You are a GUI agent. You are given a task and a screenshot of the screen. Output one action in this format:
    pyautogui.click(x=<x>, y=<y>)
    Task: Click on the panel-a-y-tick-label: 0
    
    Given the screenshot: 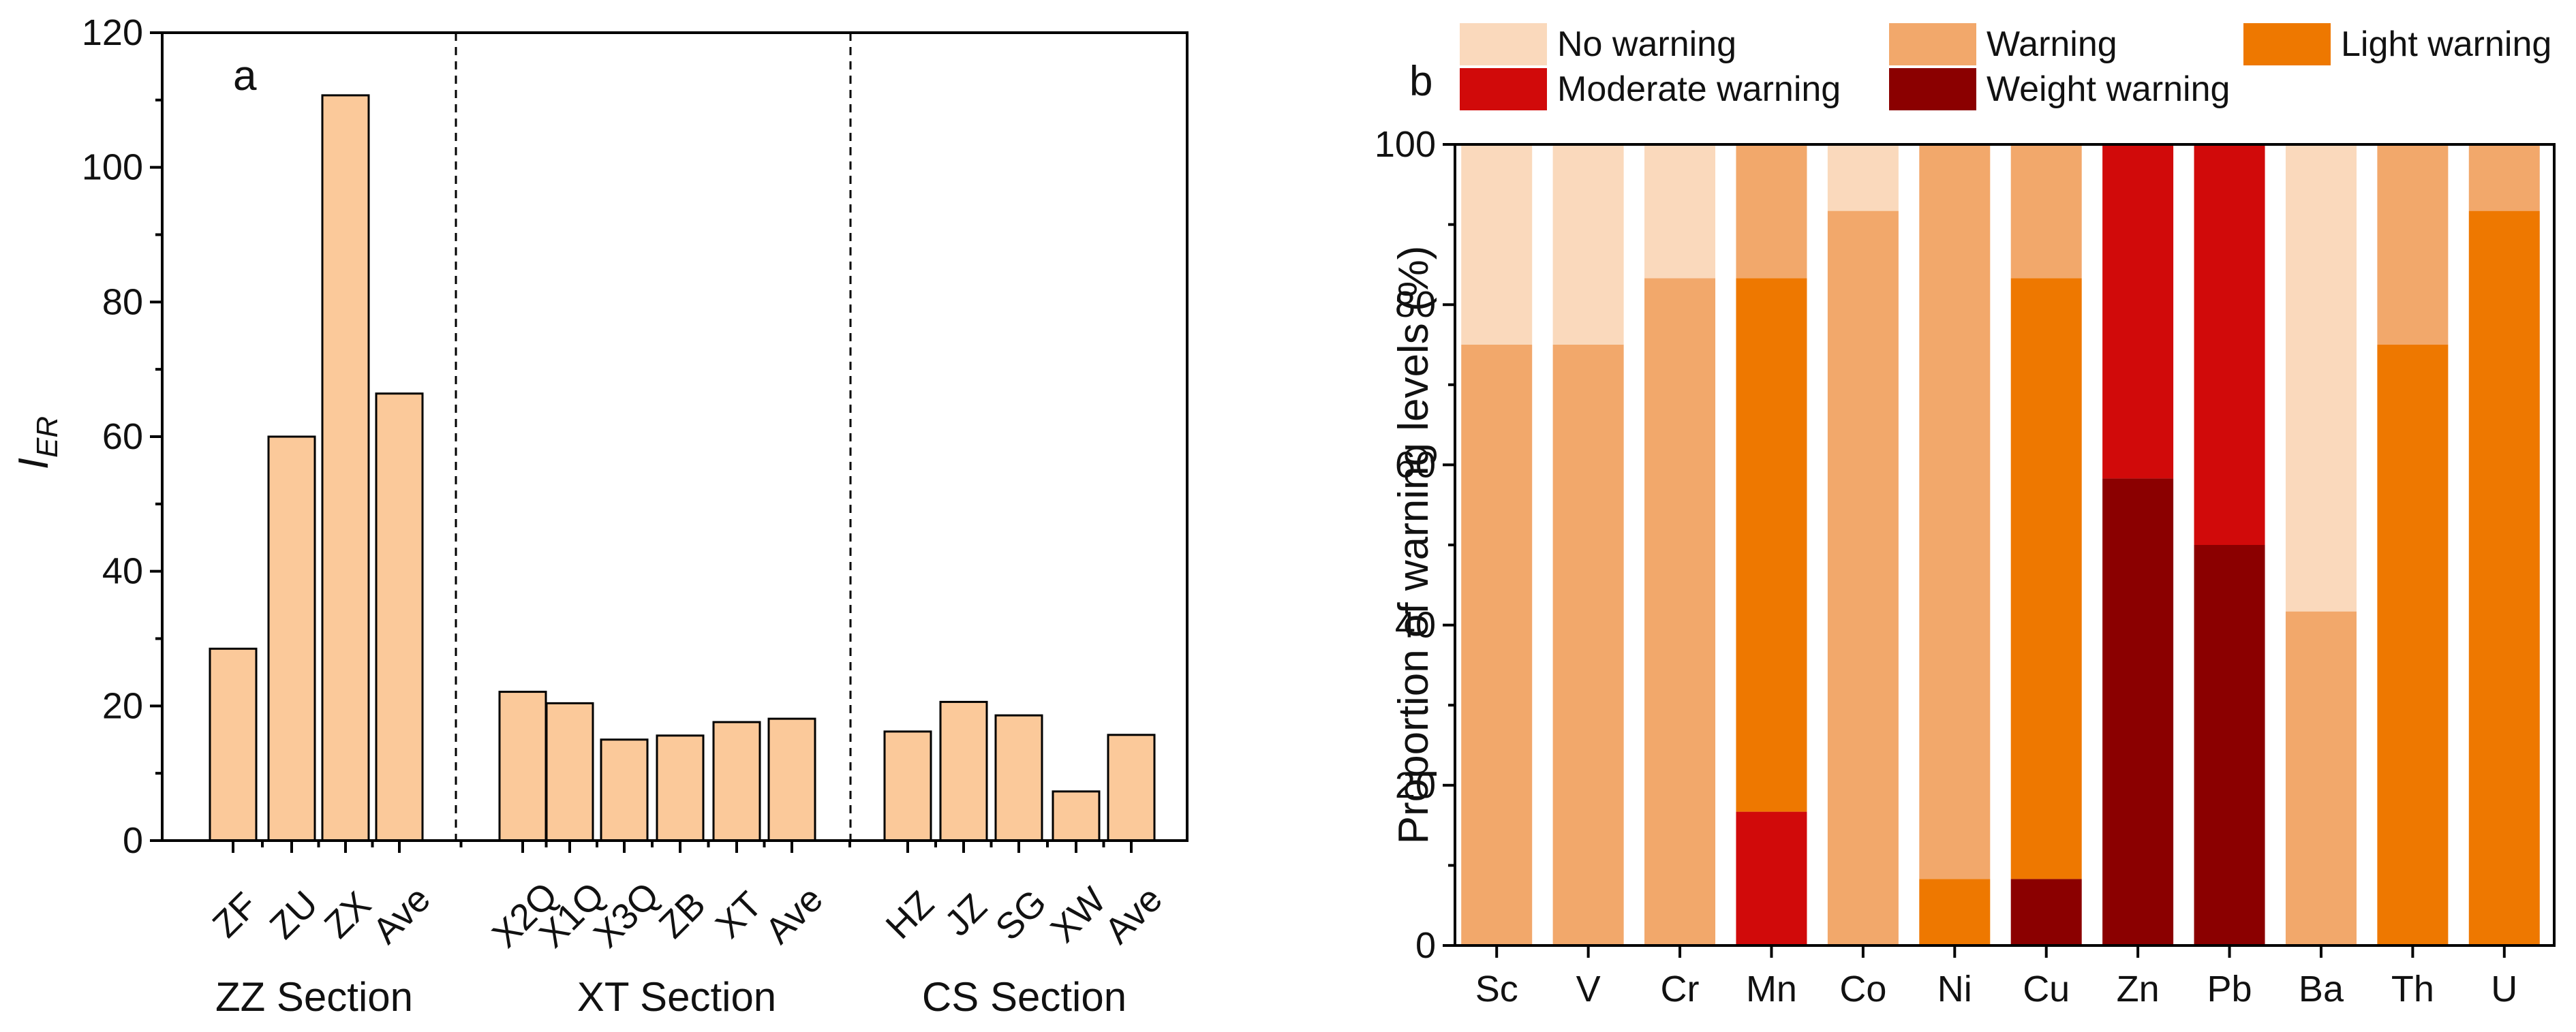 What is the action you would take?
    pyautogui.click(x=133, y=840)
    